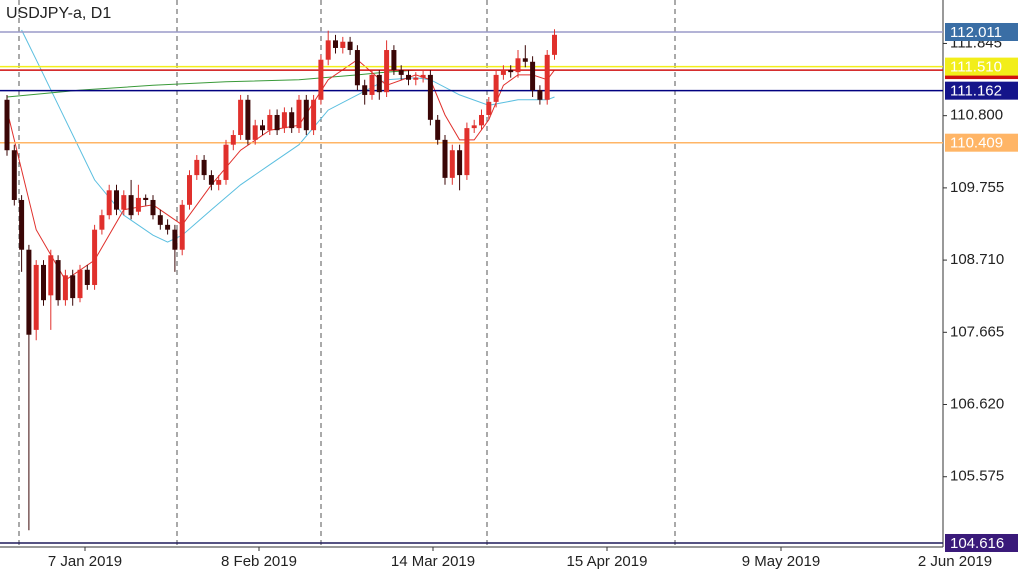  Describe the element at coordinates (781, 561) in the screenshot. I see `x-tick-label: 9 May 2019` at that location.